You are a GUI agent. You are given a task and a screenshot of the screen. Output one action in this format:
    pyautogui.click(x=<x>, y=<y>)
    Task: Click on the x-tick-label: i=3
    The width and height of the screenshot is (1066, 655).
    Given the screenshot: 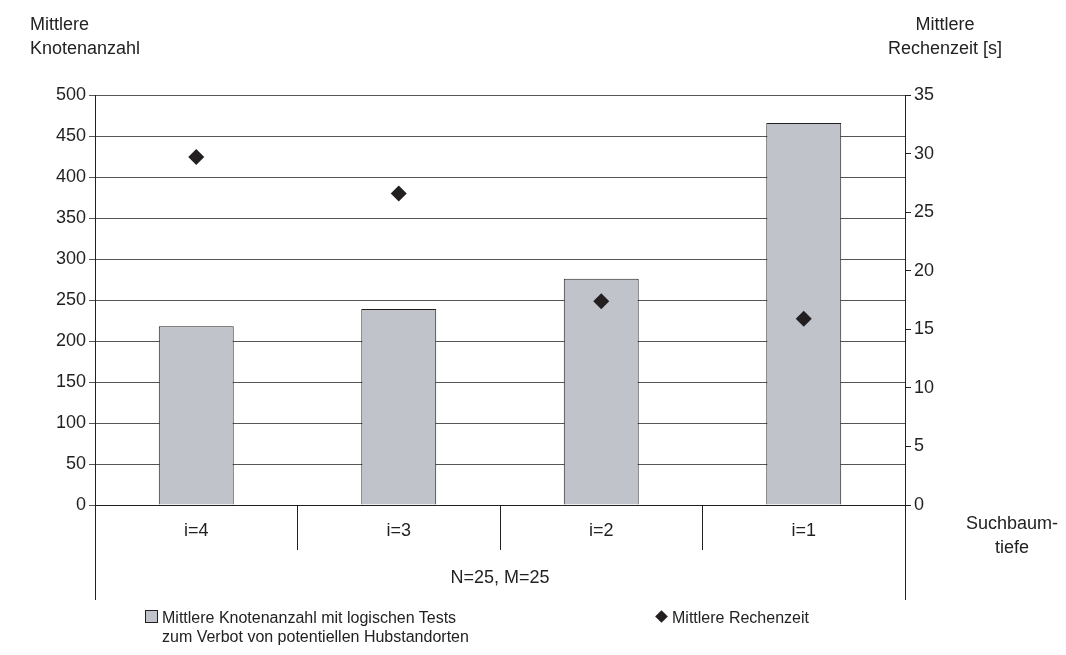 What is the action you would take?
    pyautogui.click(x=399, y=529)
    